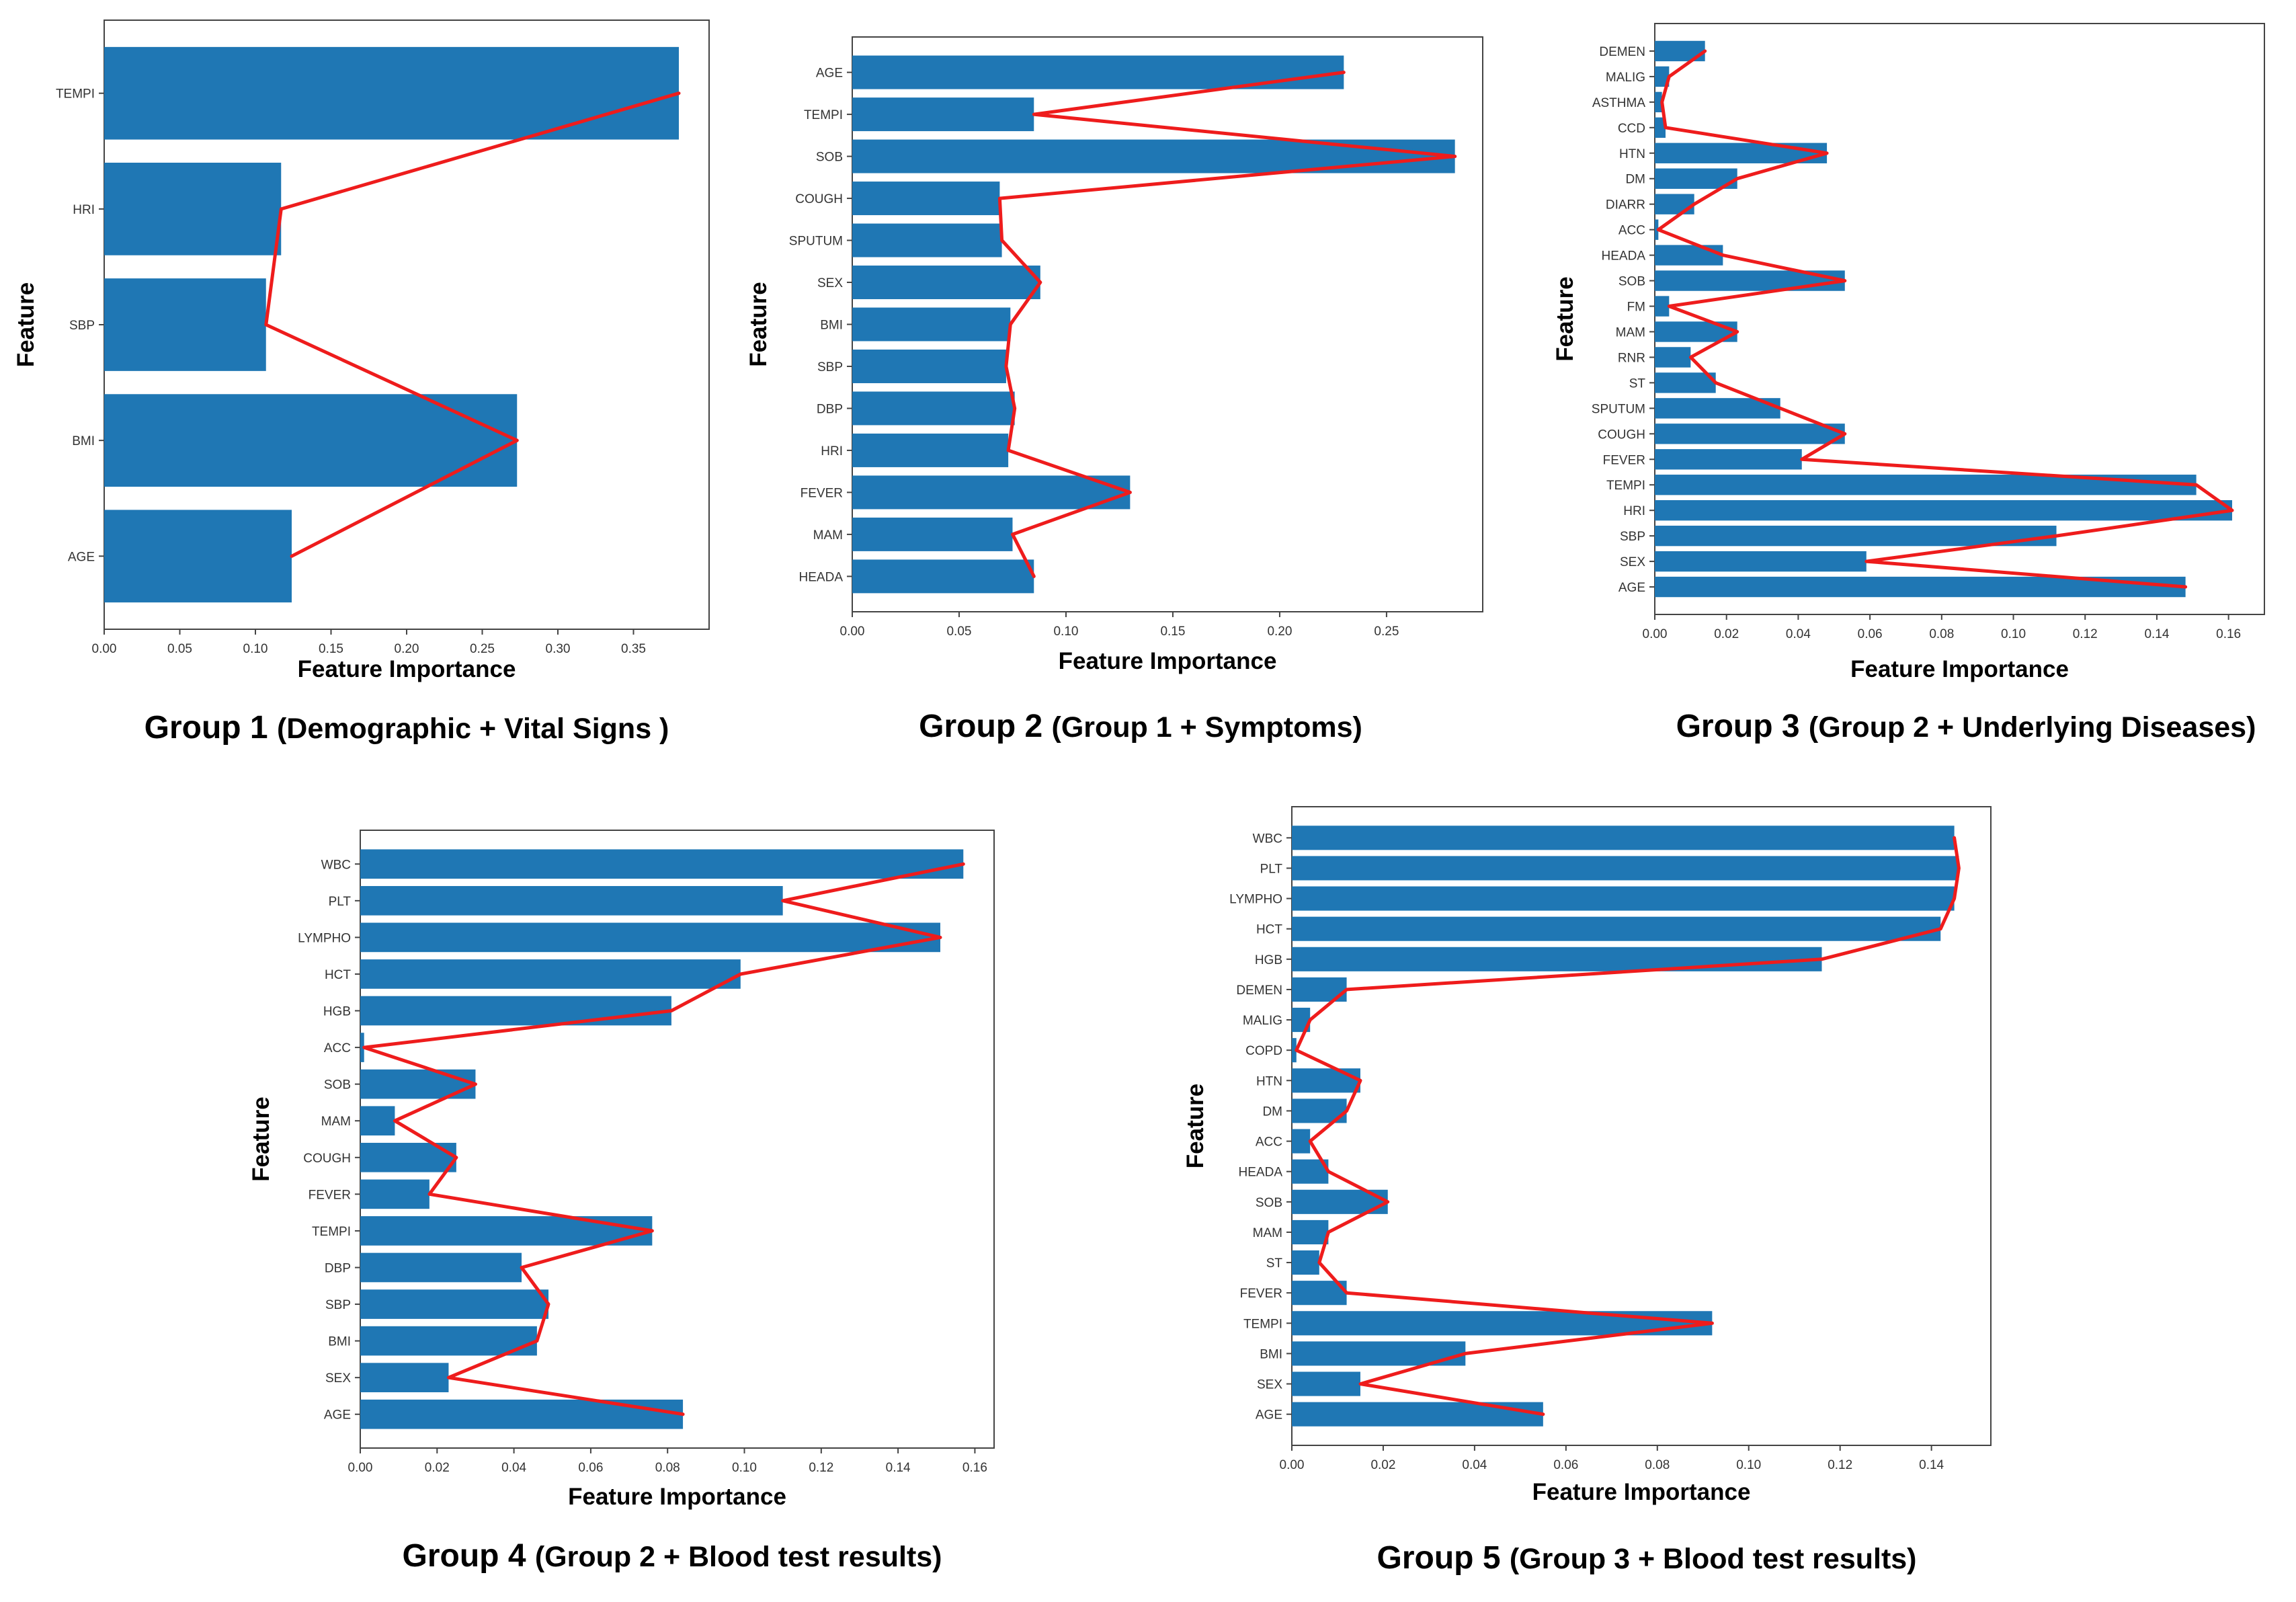 Image resolution: width=2296 pixels, height=1602 pixels. I want to click on bar-sex, so click(1326, 1383).